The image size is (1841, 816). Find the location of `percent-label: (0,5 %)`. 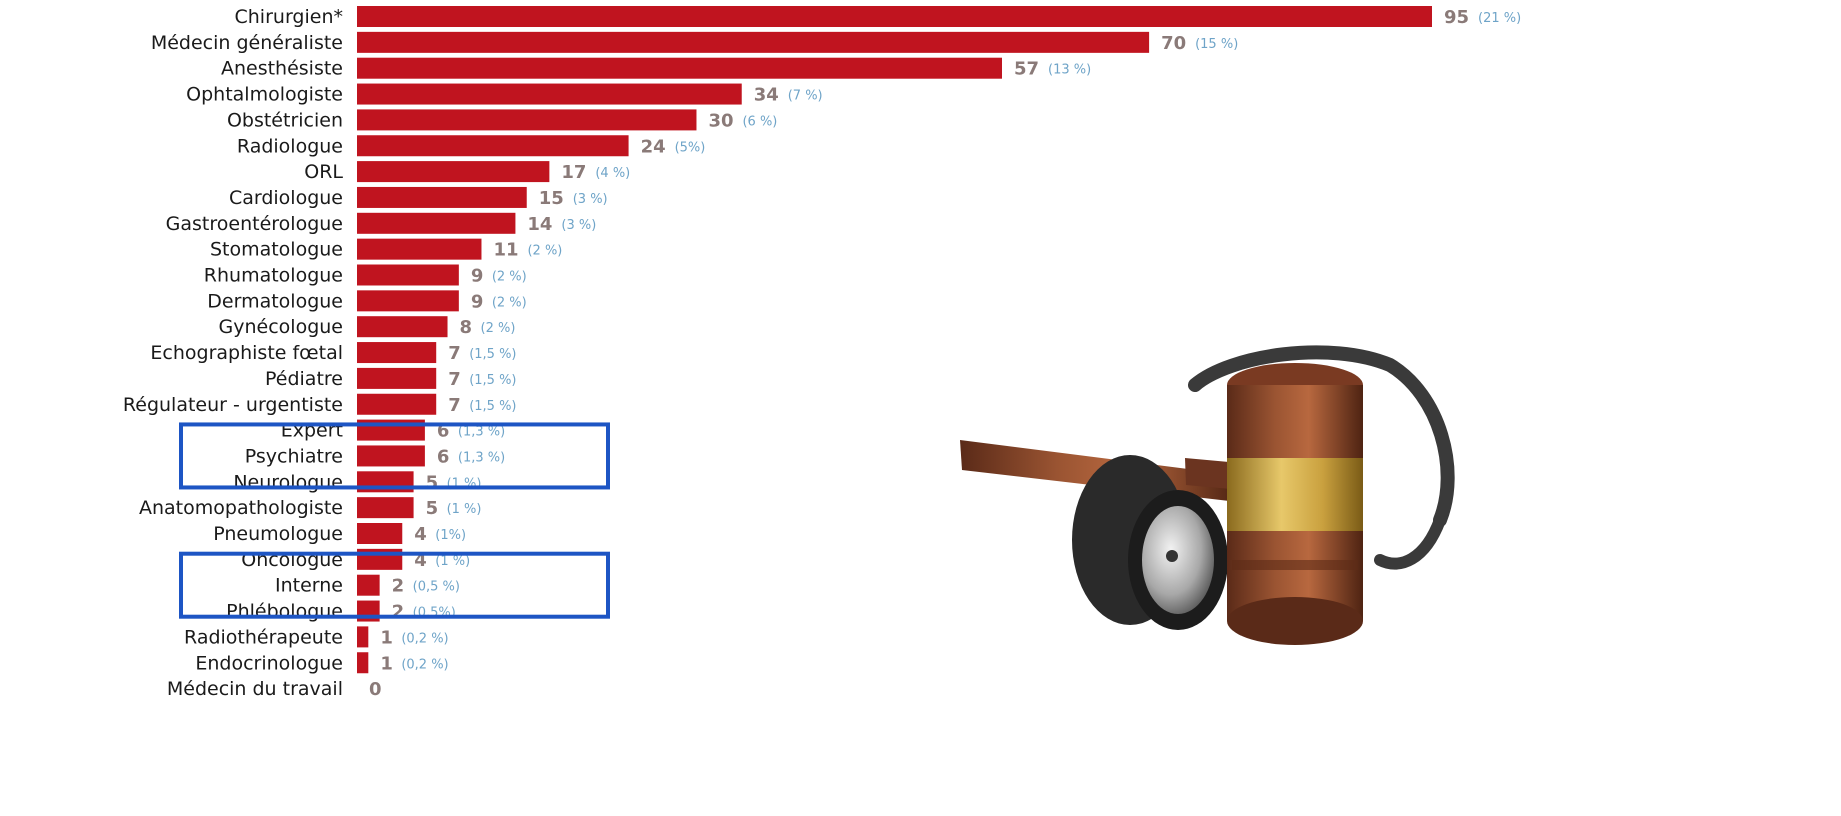

percent-label: (0,5 %) is located at coordinates (436, 587).